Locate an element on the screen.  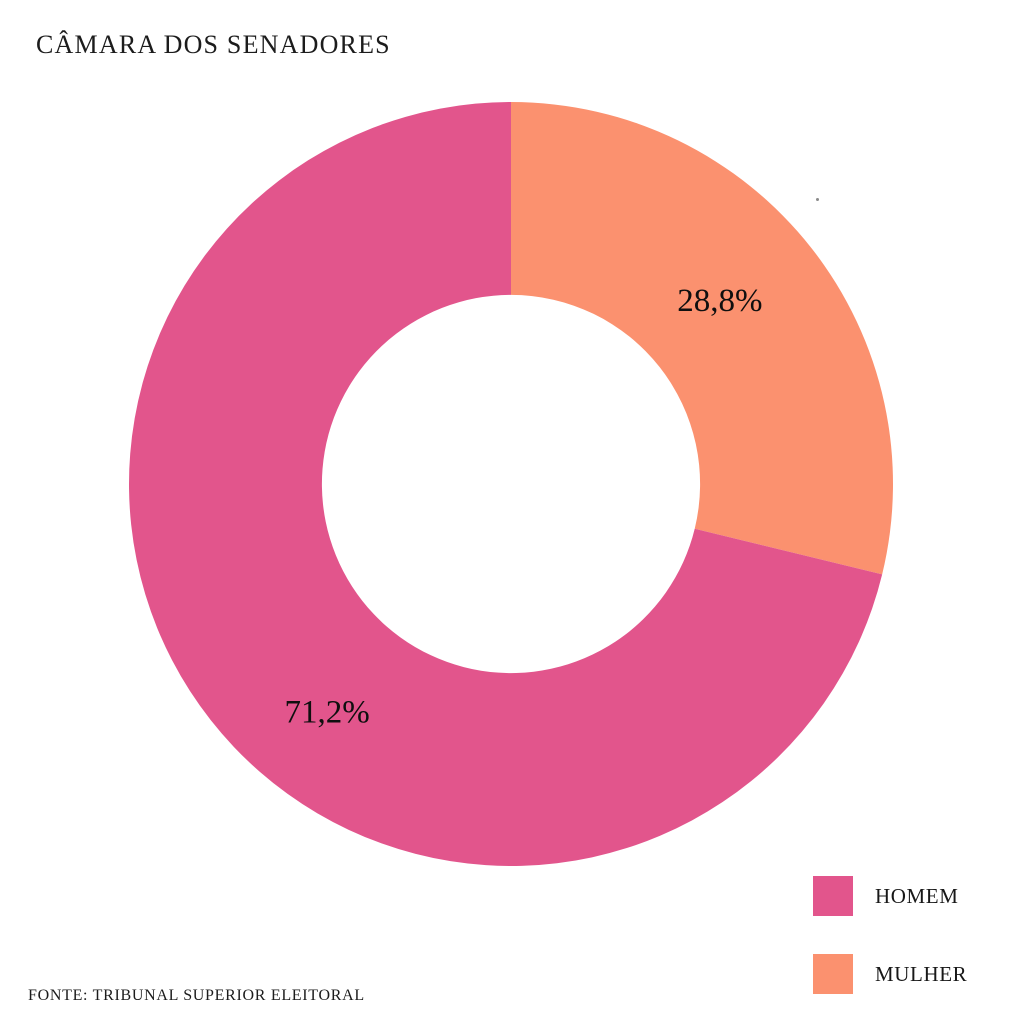
slice-label-mulher: 28,8% is located at coordinates (719, 301).